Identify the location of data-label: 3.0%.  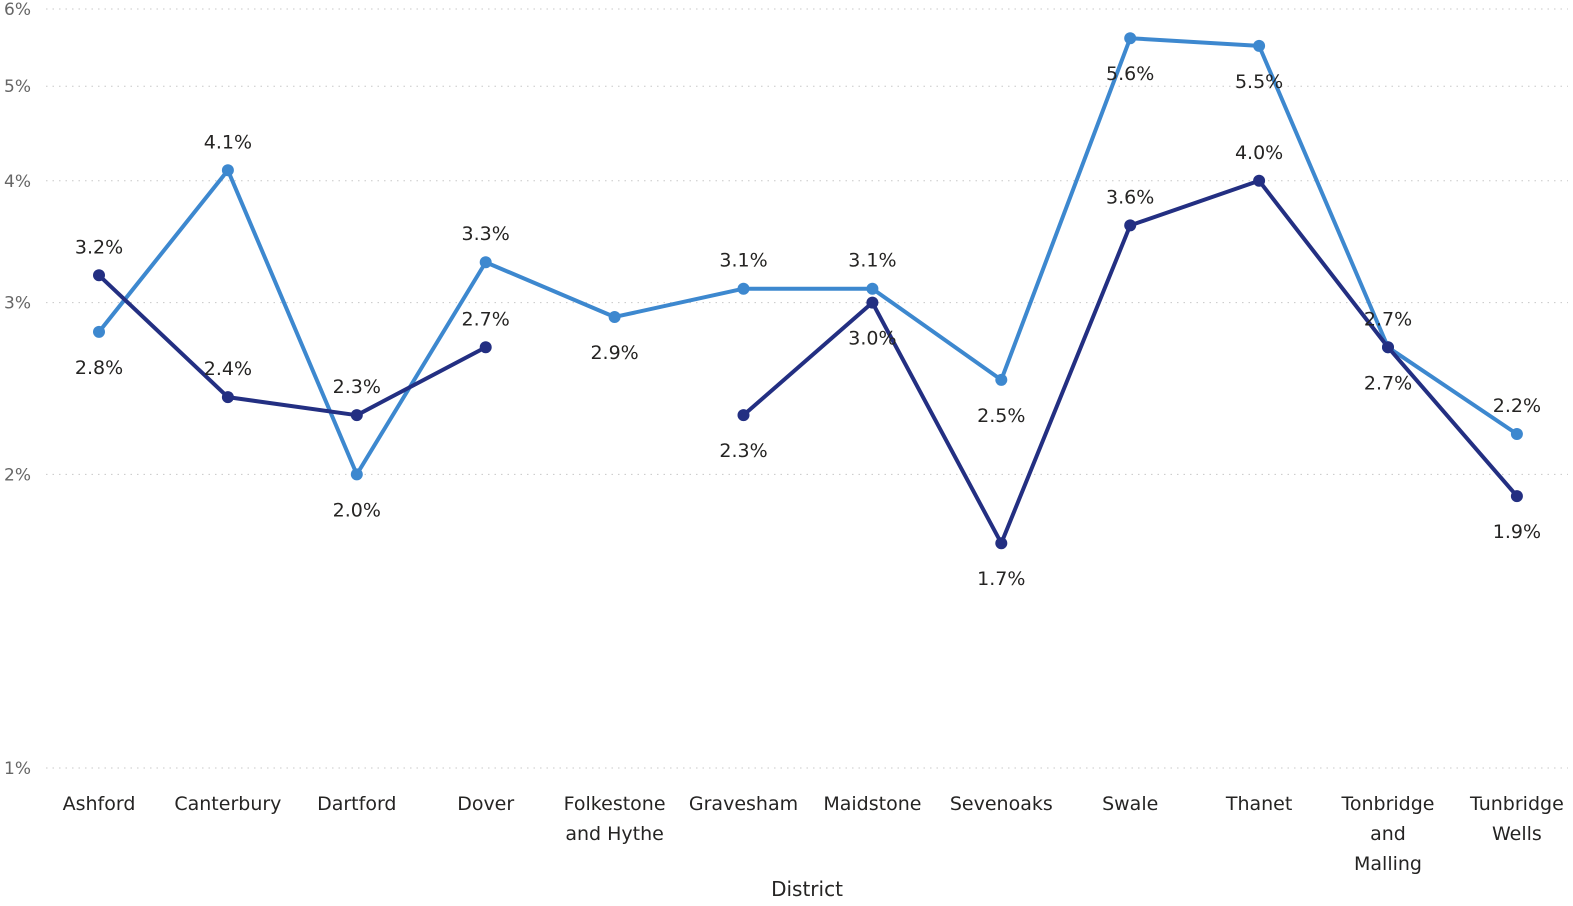
(872, 339).